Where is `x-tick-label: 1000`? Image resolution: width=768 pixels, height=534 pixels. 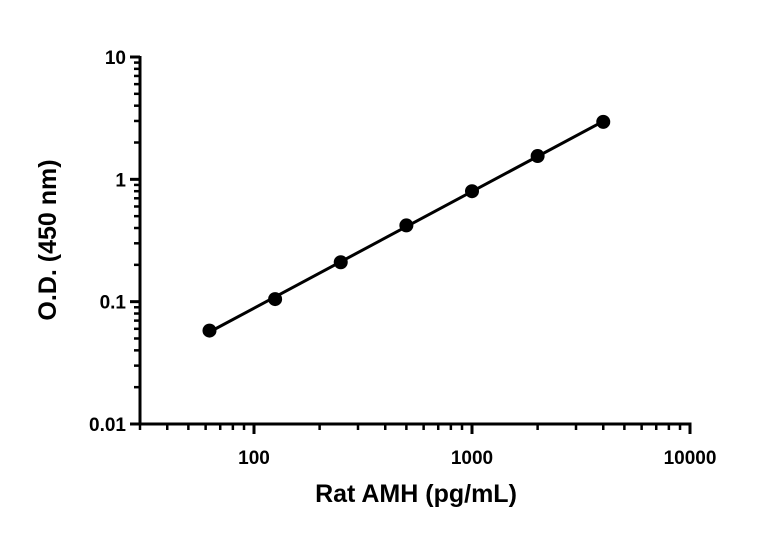
x-tick-label: 1000 is located at coordinates (472, 458).